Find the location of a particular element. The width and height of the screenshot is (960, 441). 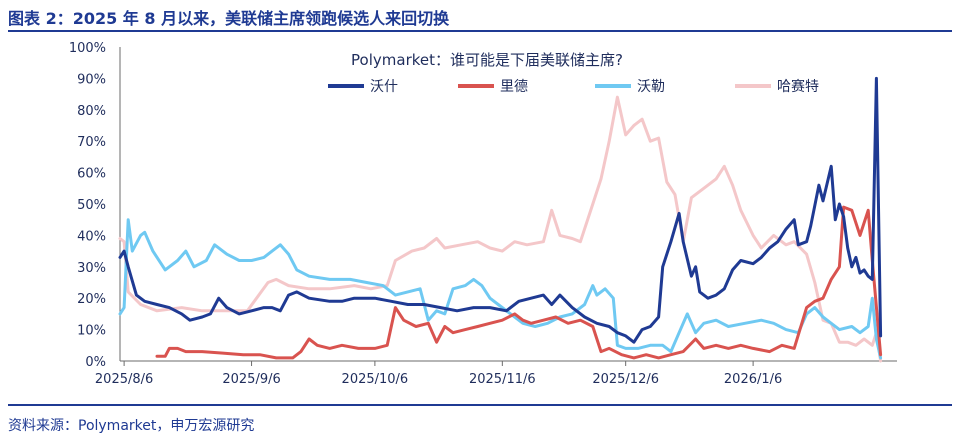

y-axis: 0% 10% 20% 30% 40% 50% 60% 70% 80% 90% 100% is located at coordinates (95, 205).